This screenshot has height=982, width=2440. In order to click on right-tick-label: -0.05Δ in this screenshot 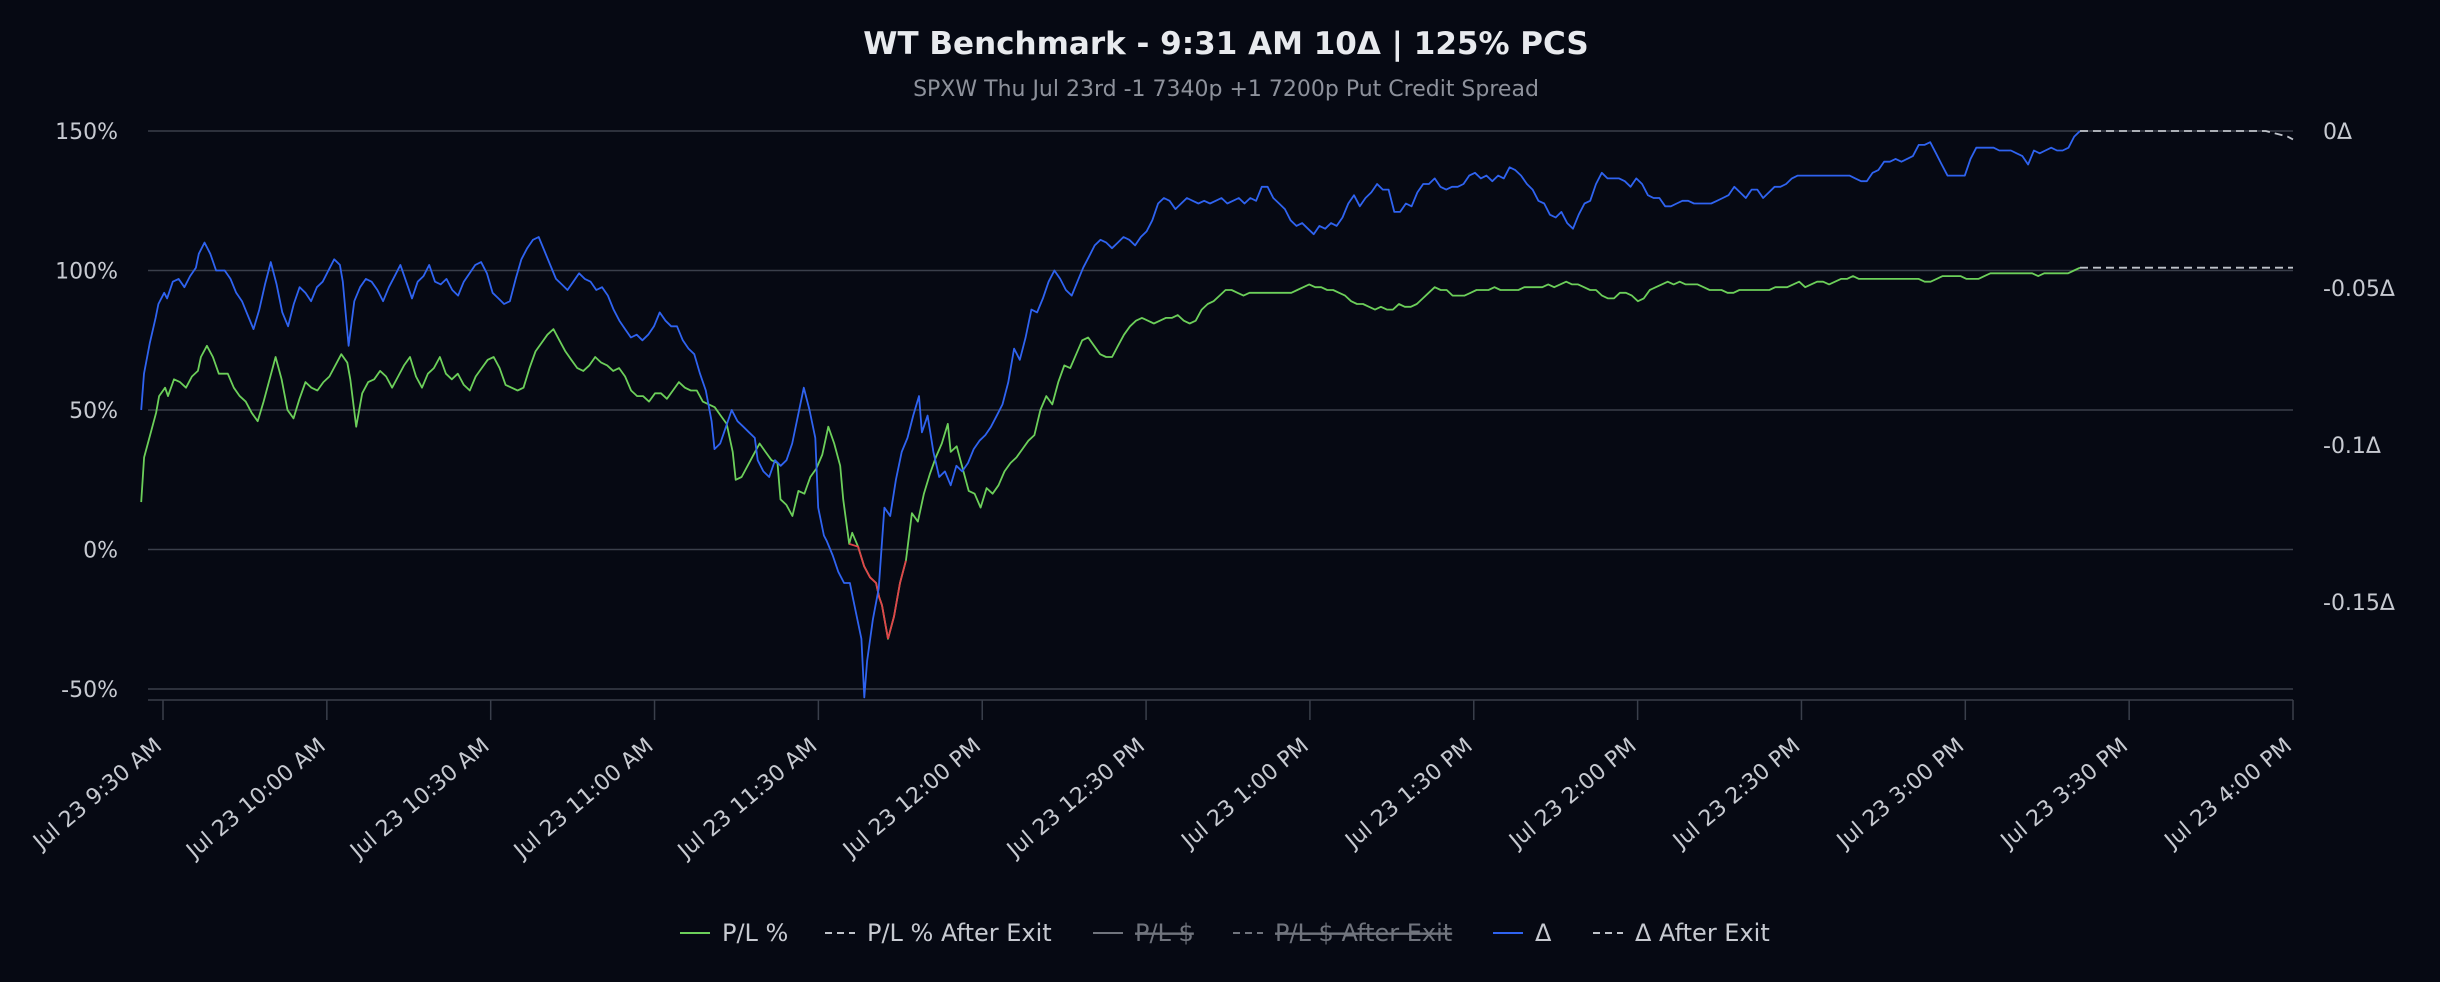, I will do `click(2359, 289)`.